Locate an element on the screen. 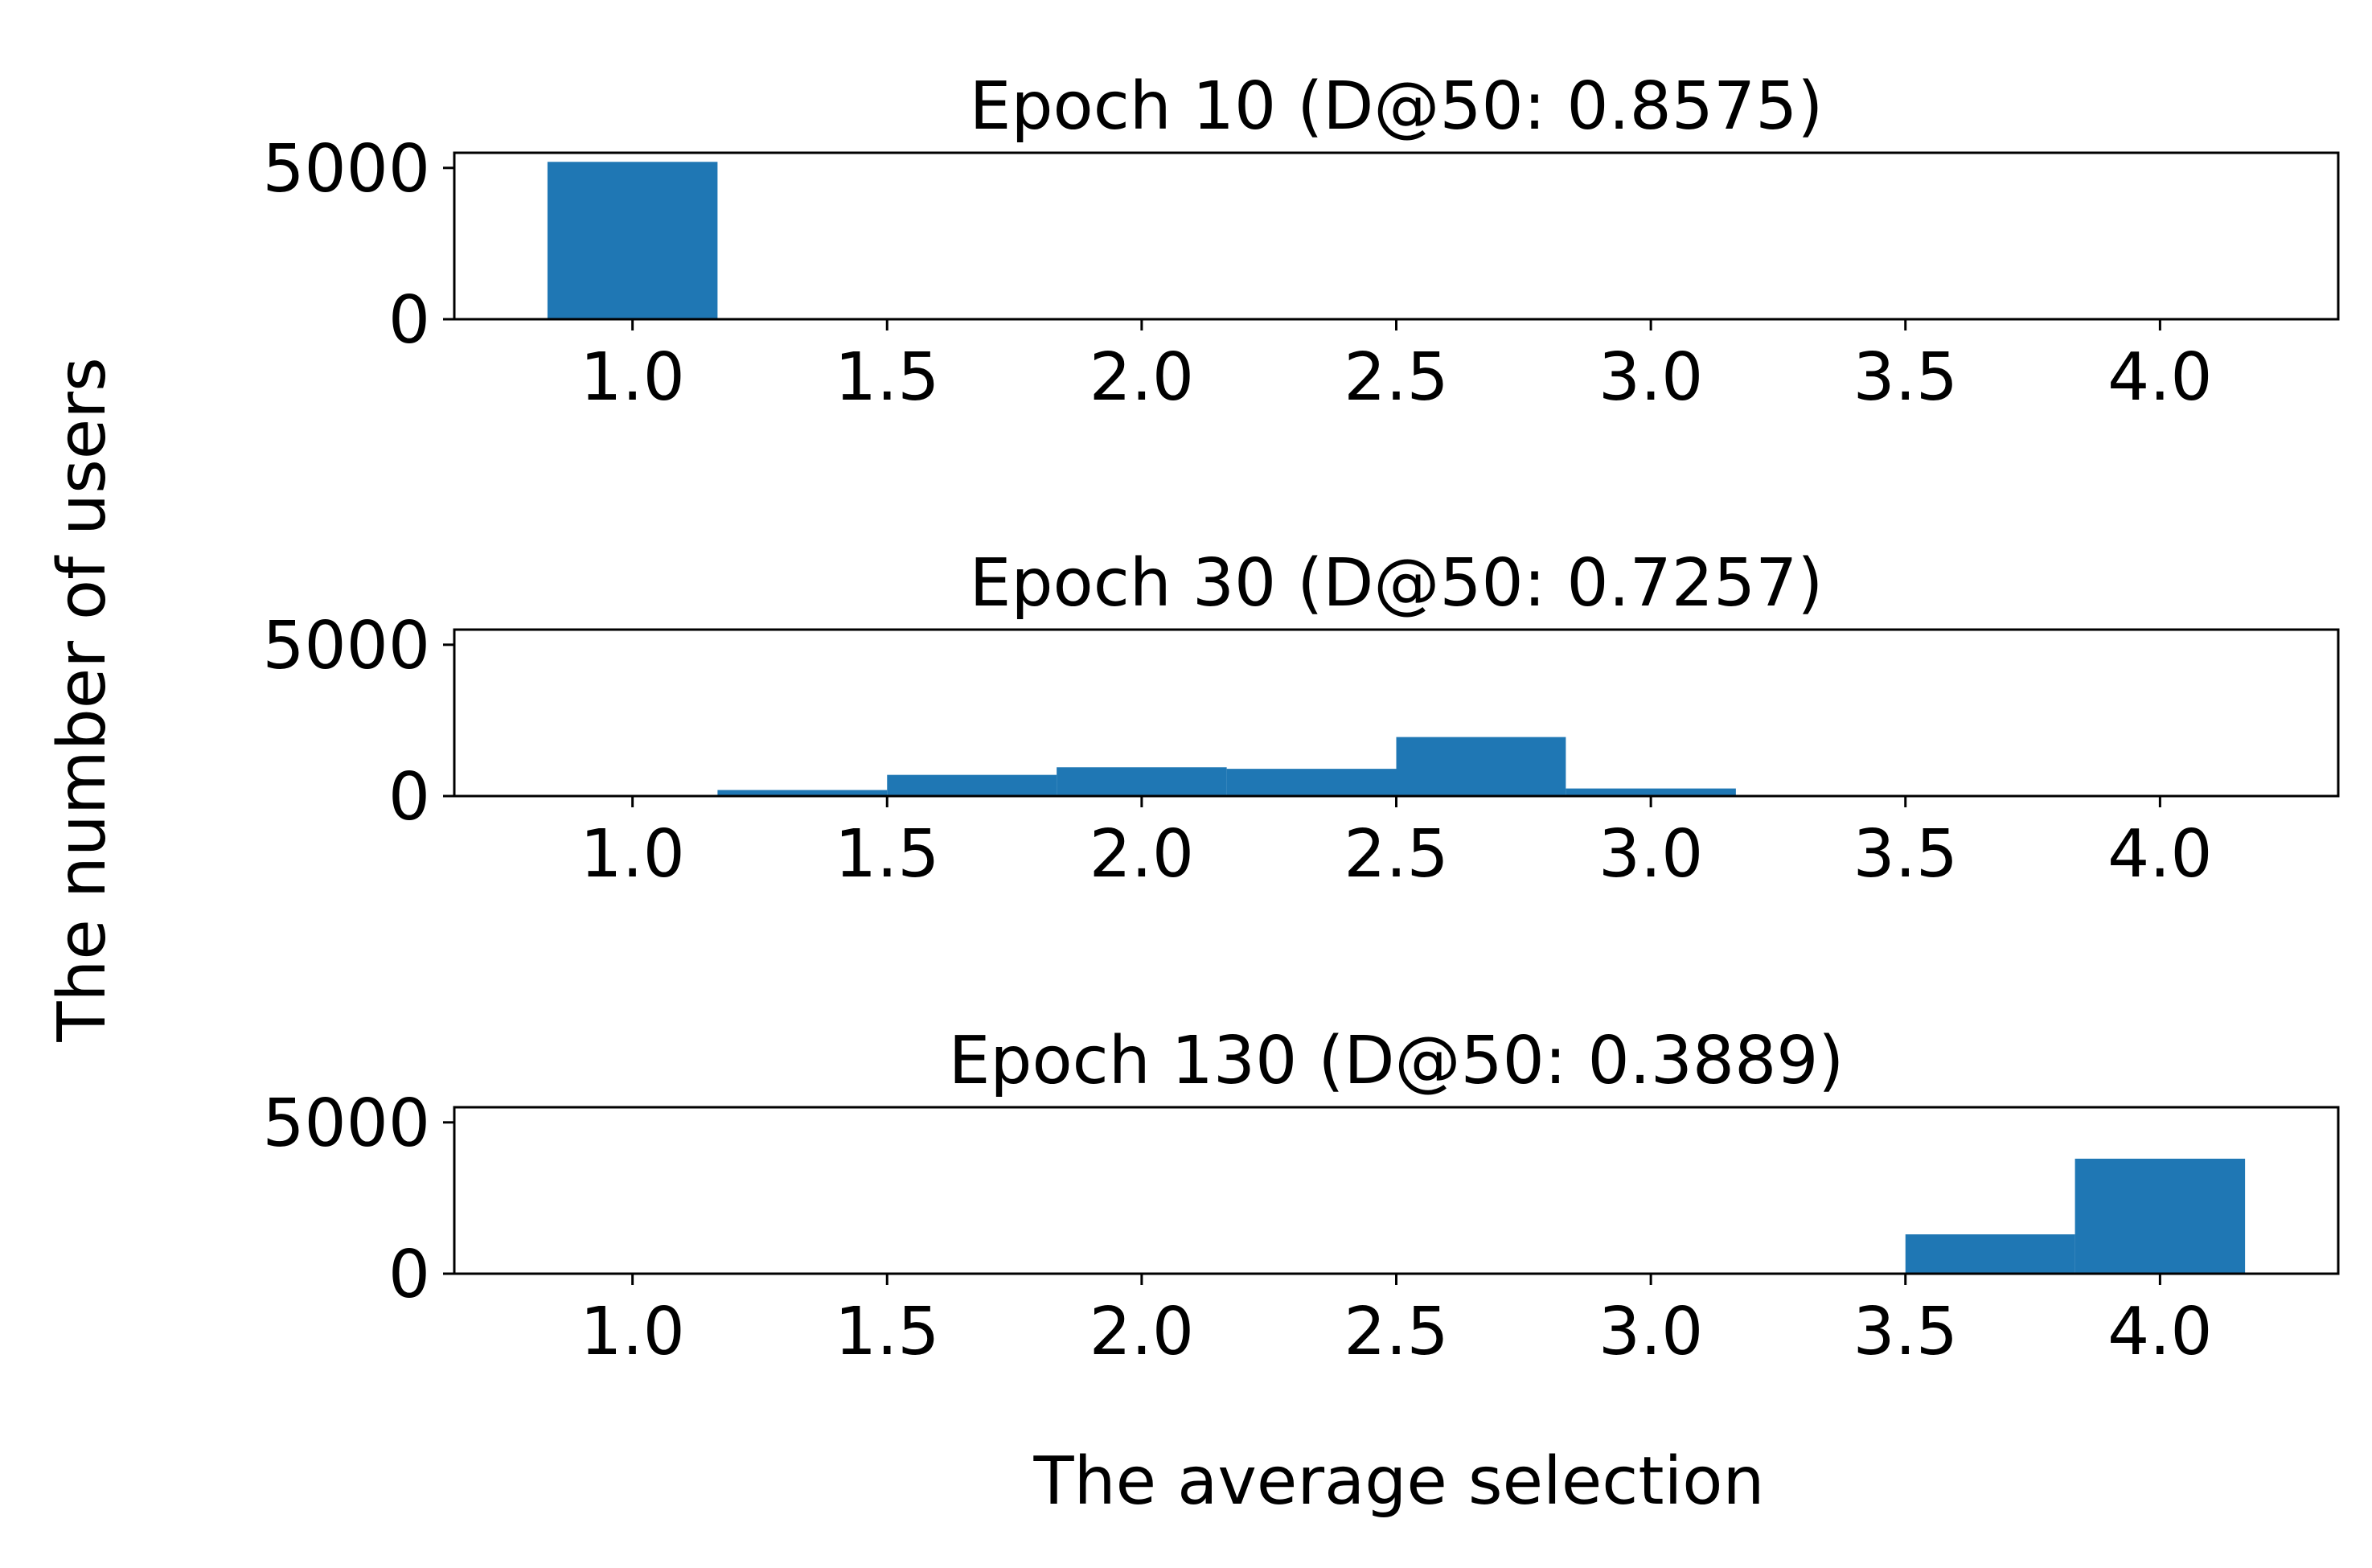  y-axis-label: The number of users is located at coordinates (82, 699).